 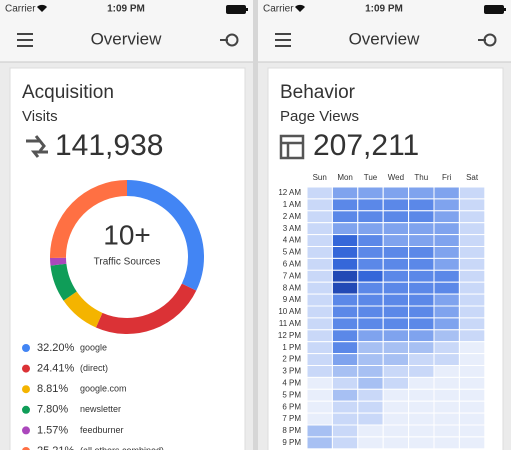 I want to click on hour-label: 4 PM, so click(x=291, y=382).